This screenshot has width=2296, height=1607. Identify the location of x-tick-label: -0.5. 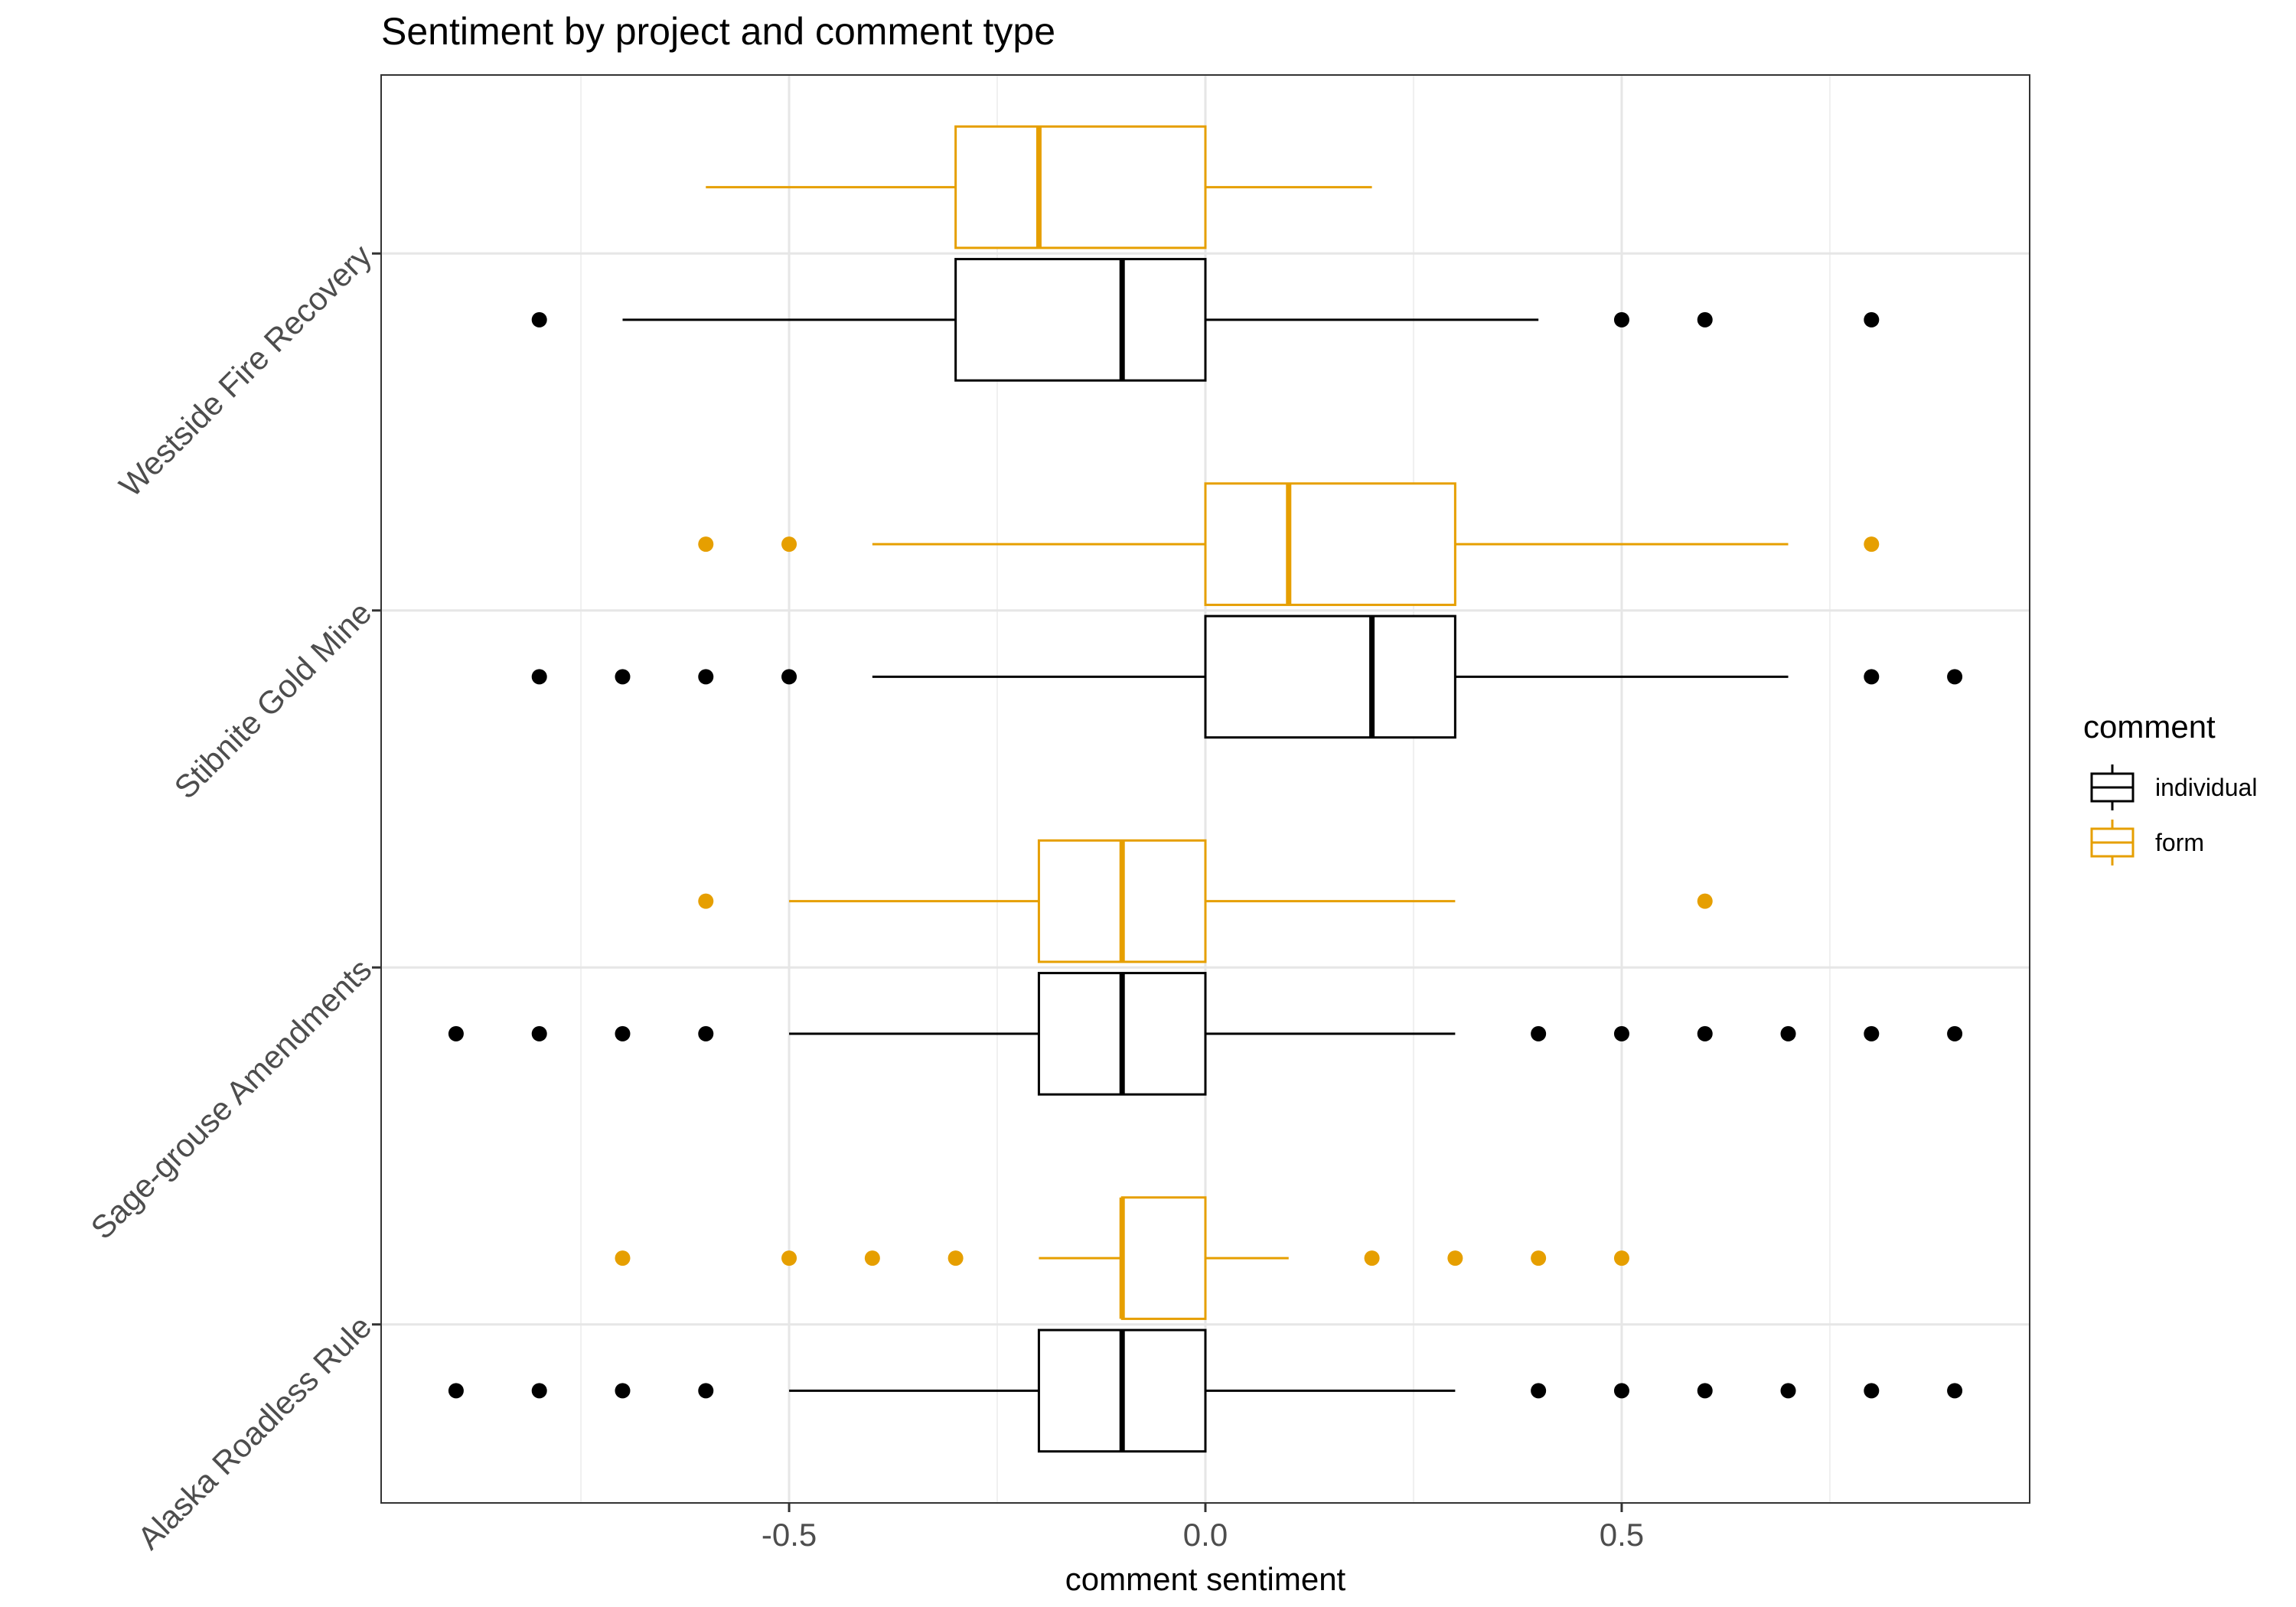
(789, 1535).